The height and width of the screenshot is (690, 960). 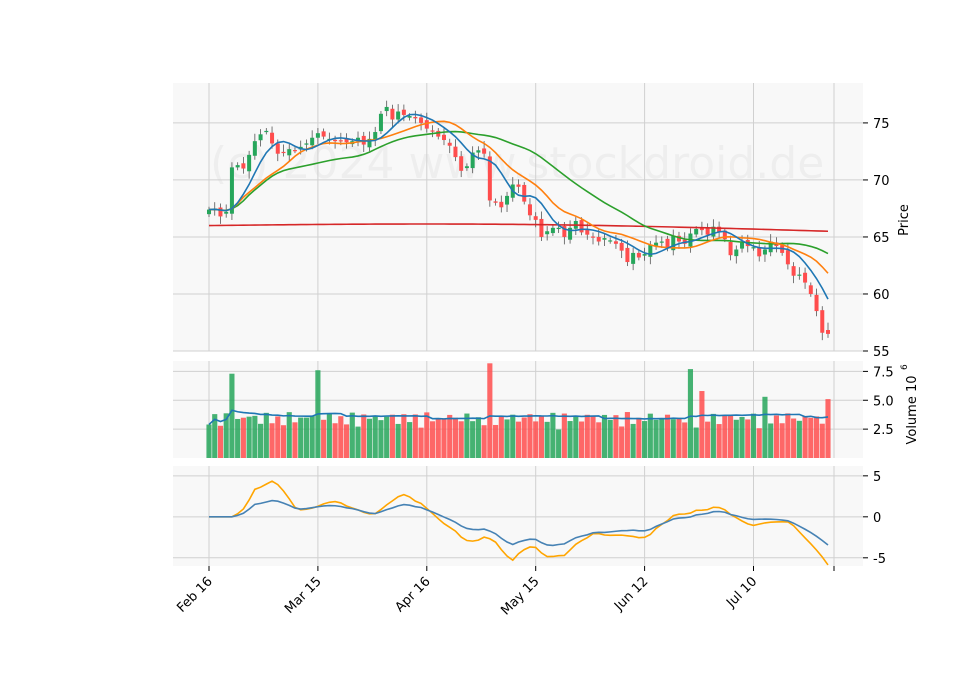 What do you see at coordinates (912, 409) in the screenshot?
I see `volume-axis-label: Volume 10` at bounding box center [912, 409].